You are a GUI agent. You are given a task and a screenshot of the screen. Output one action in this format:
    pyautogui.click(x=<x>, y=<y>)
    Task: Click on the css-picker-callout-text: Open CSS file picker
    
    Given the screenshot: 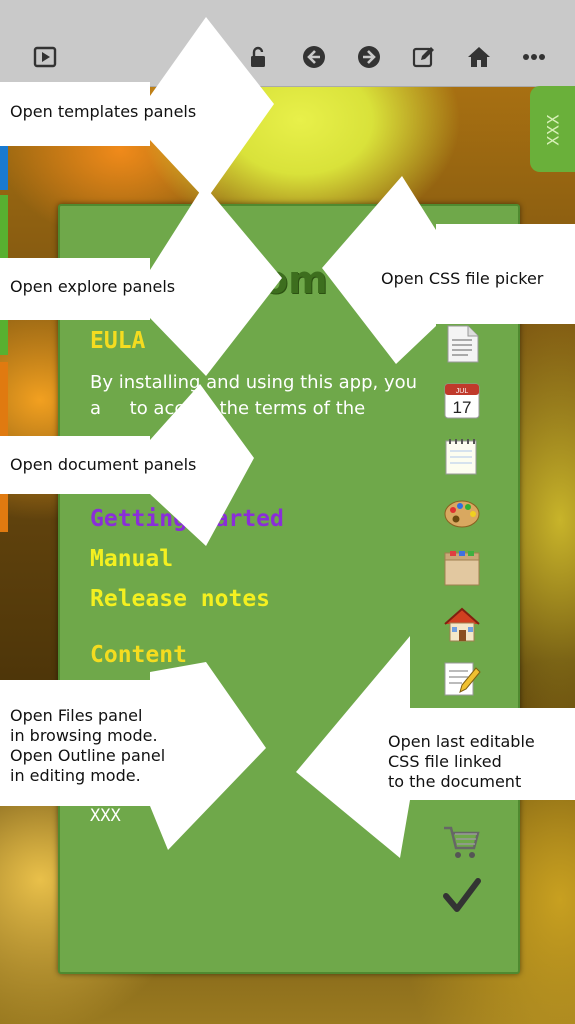 What is the action you would take?
    pyautogui.click(x=462, y=278)
    